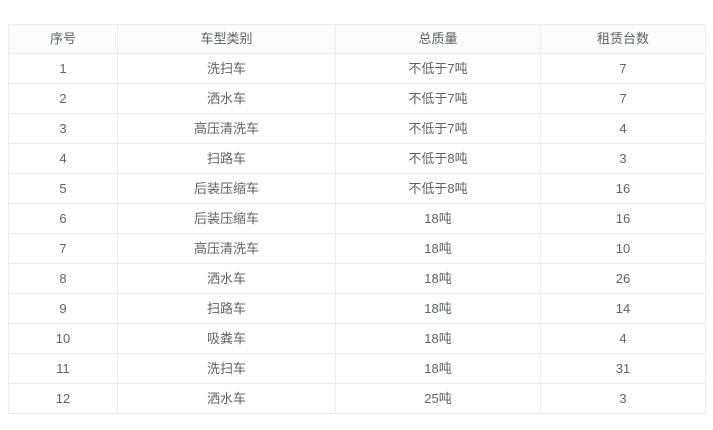 This screenshot has height=430, width=713. I want to click on table-row: 10 吸粪车 18吨 4, so click(357, 338).